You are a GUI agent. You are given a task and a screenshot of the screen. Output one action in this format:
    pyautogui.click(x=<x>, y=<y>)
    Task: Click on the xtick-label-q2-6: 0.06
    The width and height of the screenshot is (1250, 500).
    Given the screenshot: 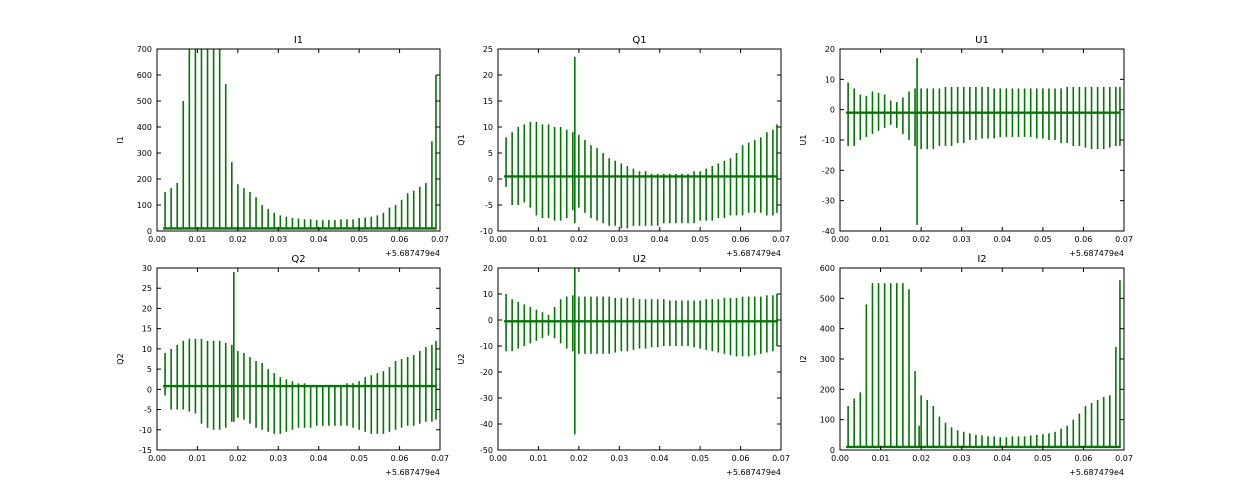 What is the action you would take?
    pyautogui.click(x=400, y=458)
    